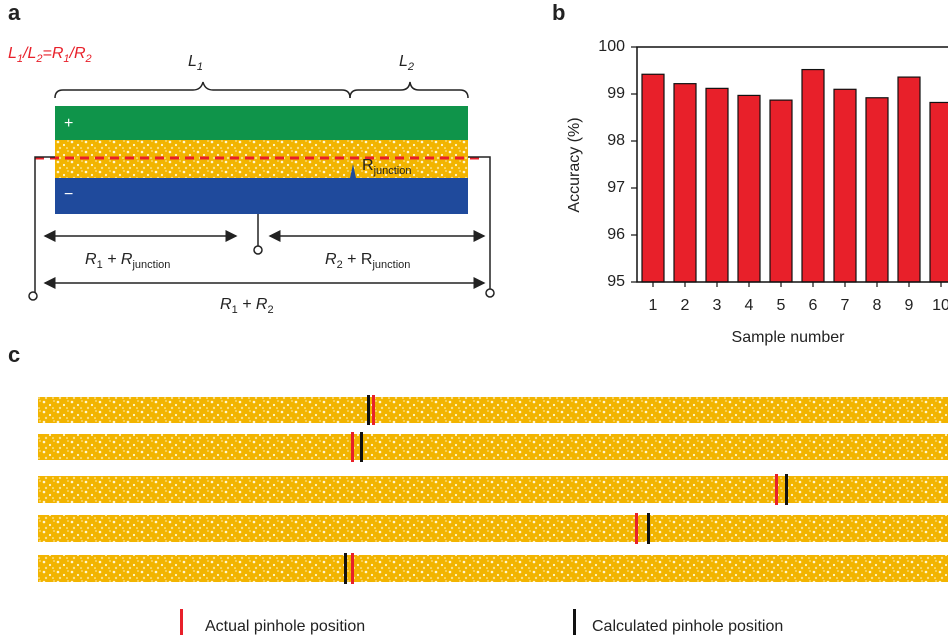 This screenshot has height=639, width=948. Describe the element at coordinates (789, 337) in the screenshot. I see `x-axis-title: Sample number` at that location.